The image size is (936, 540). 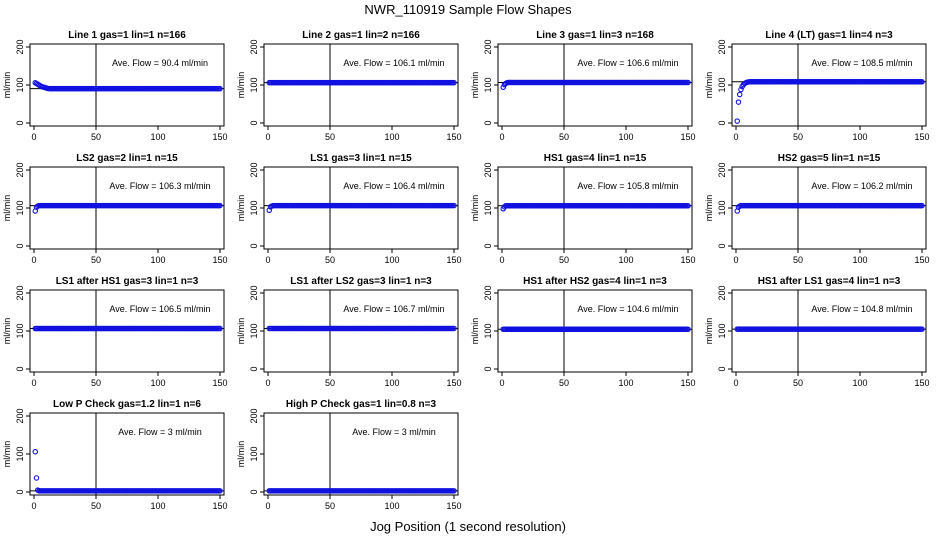 I want to click on panel-title: Line 1 gas=1 lin=1 n=166, so click(x=127, y=35).